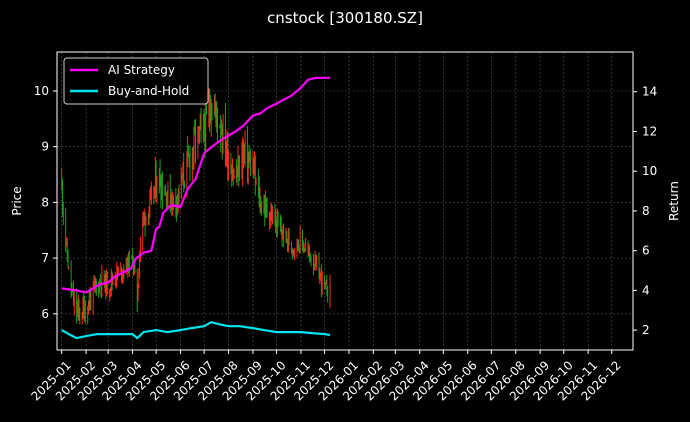 The width and height of the screenshot is (690, 422). What do you see at coordinates (646, 290) in the screenshot?
I see `y-right-tick-label: 4` at bounding box center [646, 290].